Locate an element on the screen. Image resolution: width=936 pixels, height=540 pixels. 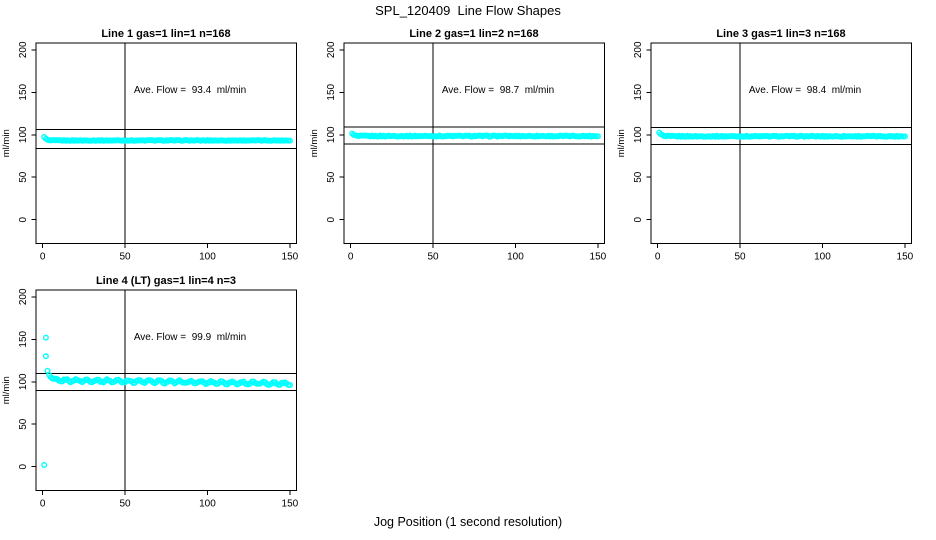
subplot-line-1-title: Line 1 gas=1 lin=1 n=168 is located at coordinates (166, 34).